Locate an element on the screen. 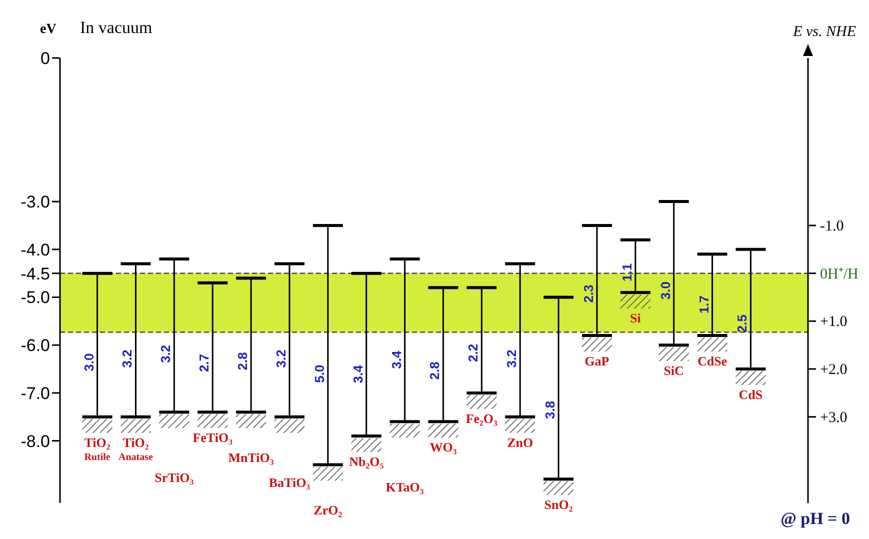 The image size is (869, 539). y-tick-label: -8.0 is located at coordinates (35, 441).